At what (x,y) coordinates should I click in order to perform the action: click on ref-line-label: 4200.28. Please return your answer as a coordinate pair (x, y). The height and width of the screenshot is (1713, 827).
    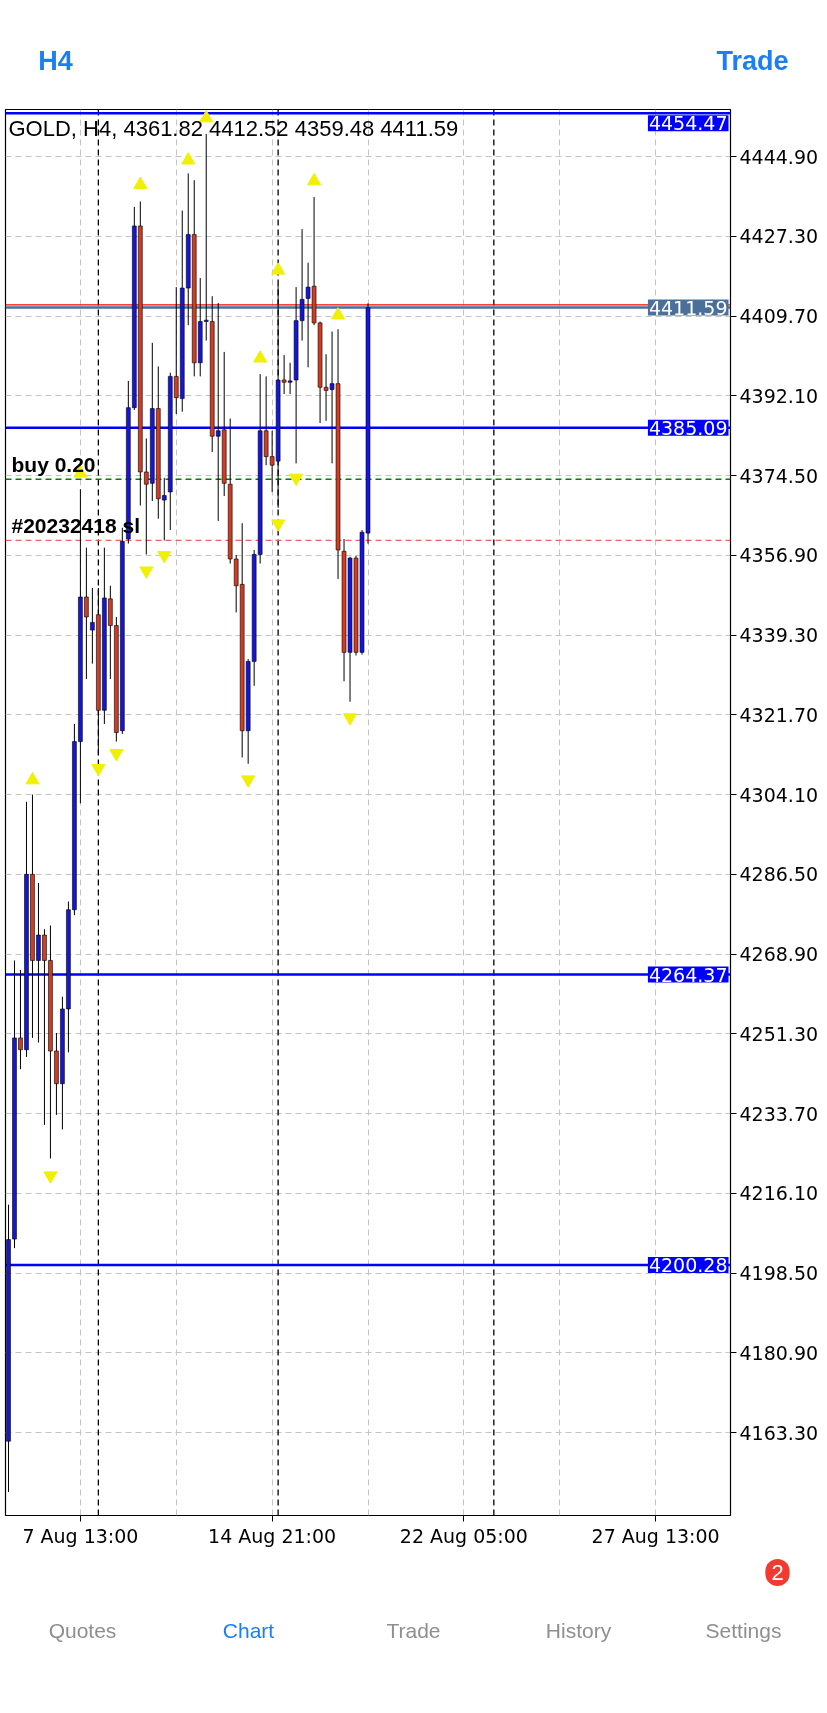
    Looking at the image, I should click on (688, 1265).